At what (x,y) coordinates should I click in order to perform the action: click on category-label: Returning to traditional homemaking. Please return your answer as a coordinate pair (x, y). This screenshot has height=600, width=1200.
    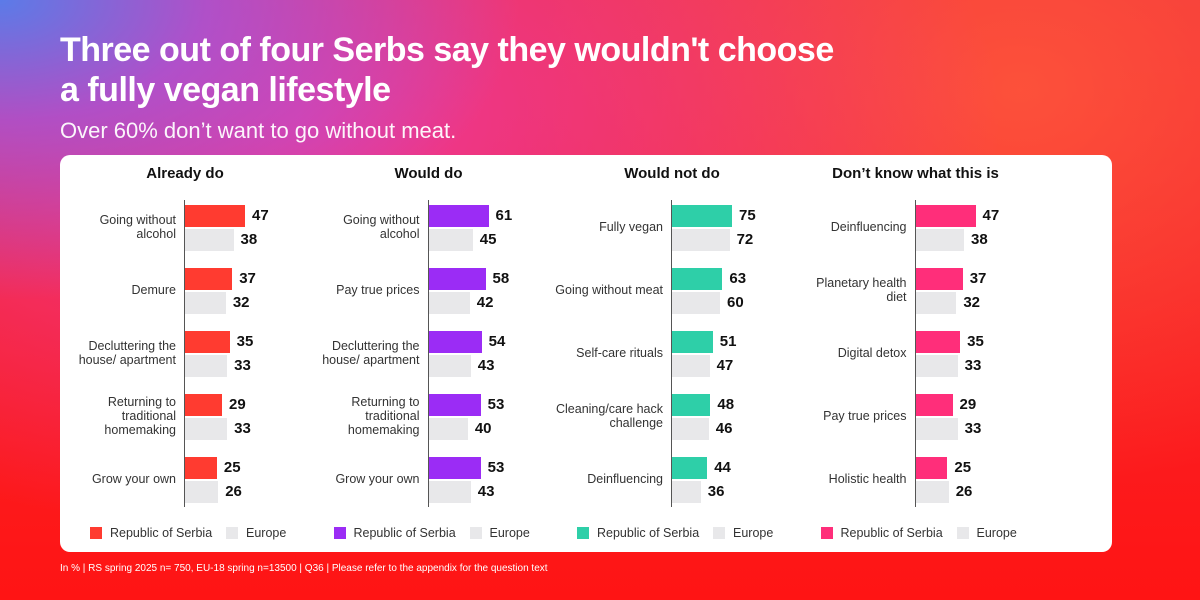
    Looking at the image, I should click on (383, 416).